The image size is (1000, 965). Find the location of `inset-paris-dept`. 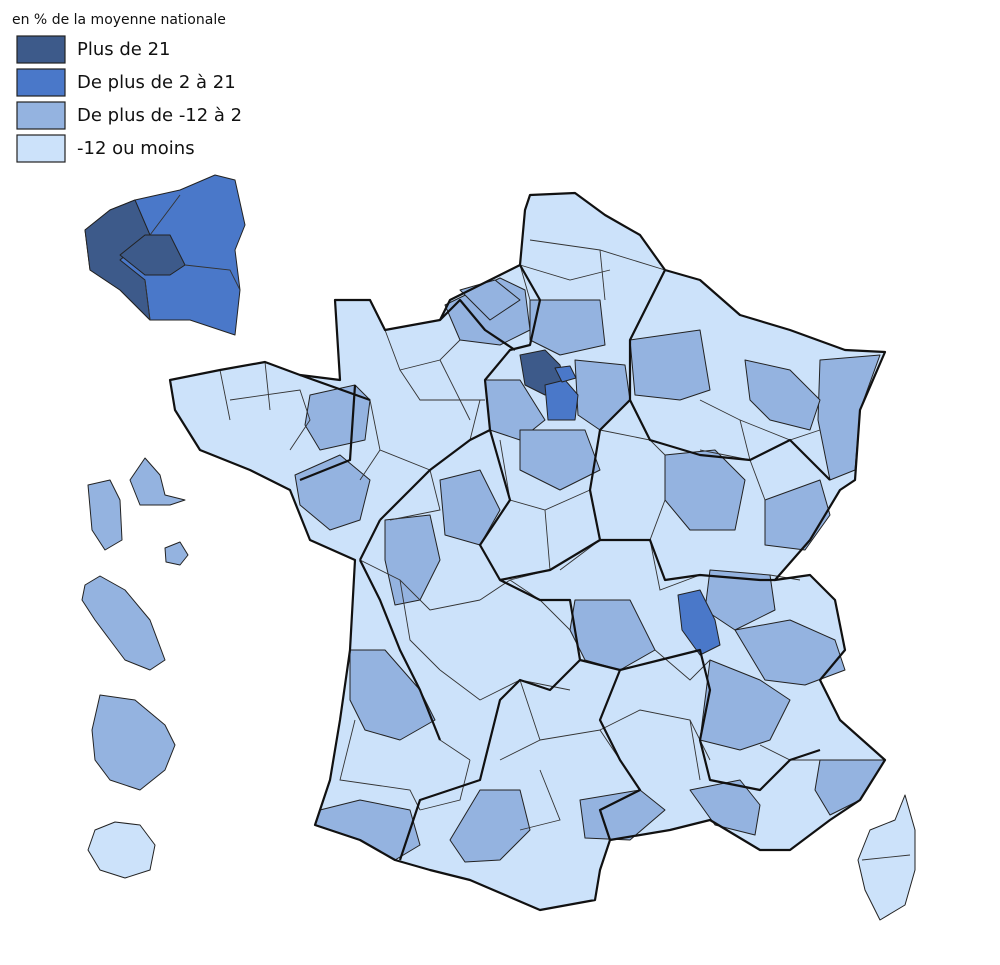

inset-paris-dept is located at coordinates (117, 260).